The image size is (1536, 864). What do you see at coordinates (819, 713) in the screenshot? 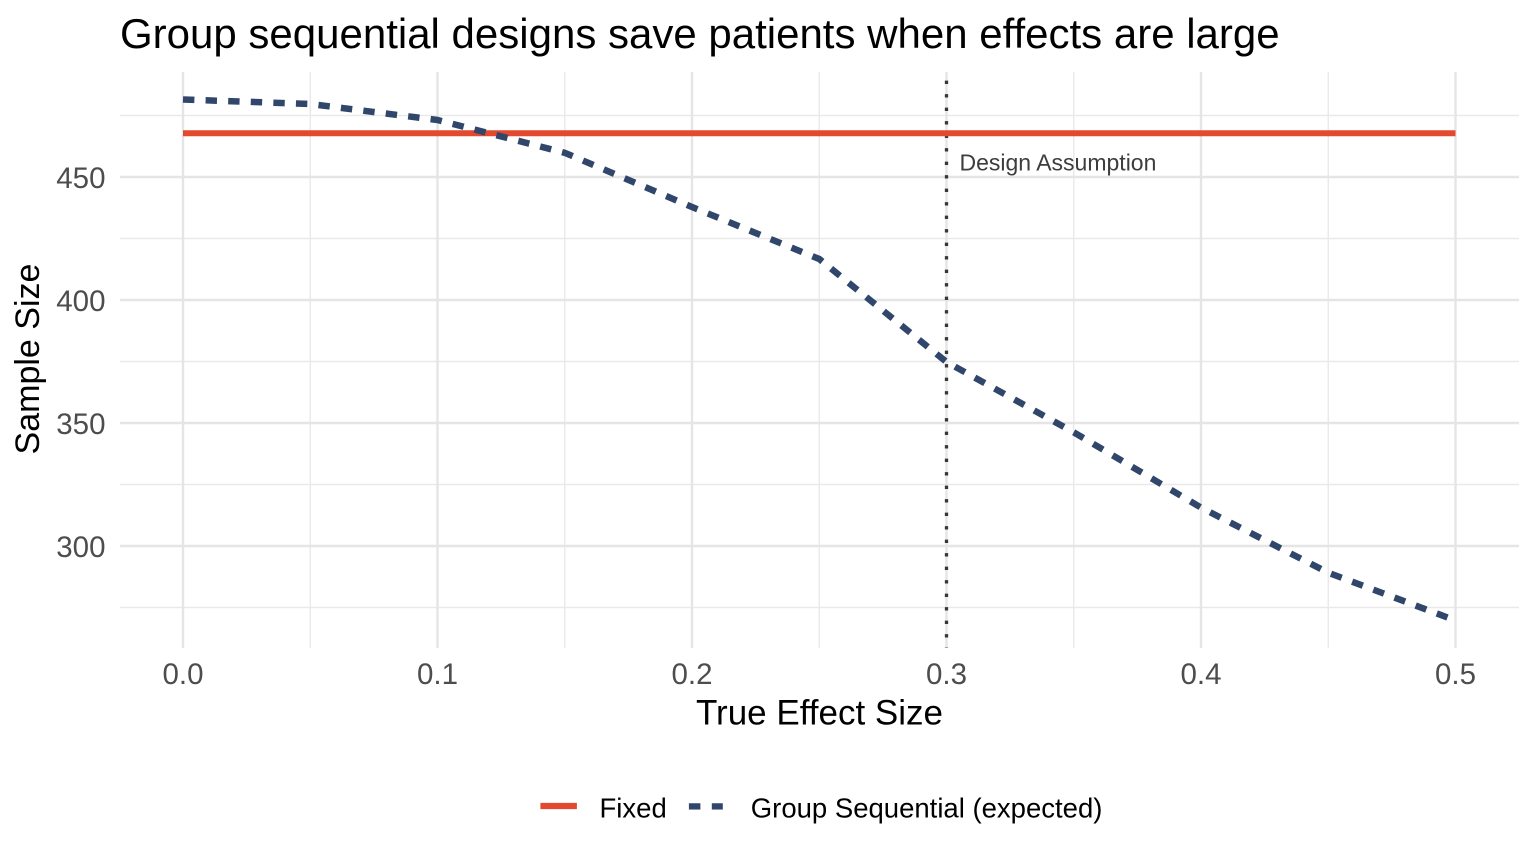
I see `svg-text: True Effect Size` at bounding box center [819, 713].